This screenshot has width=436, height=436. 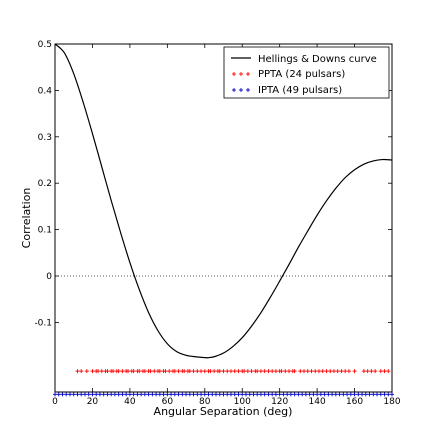 I want to click on legend-swatches, so click(x=241, y=74).